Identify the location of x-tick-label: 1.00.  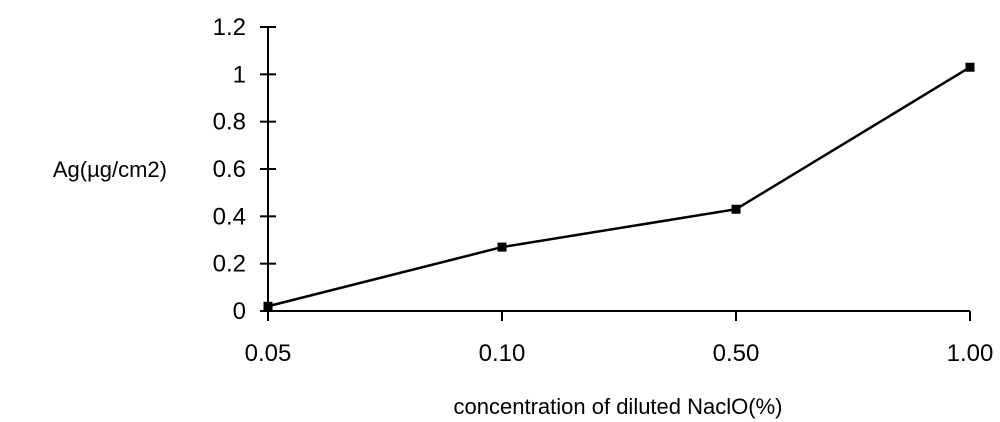
(970, 353).